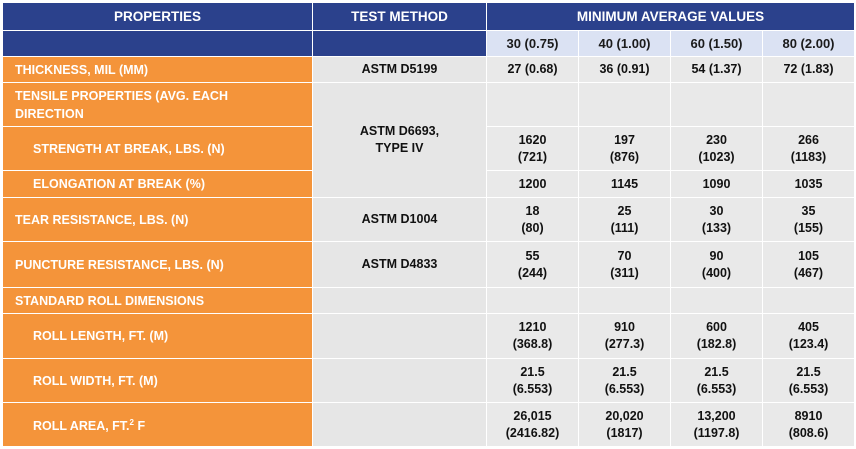  What do you see at coordinates (157, 148) in the screenshot?
I see `property-label: STRENGTH AT BREAK, LBS. (N)` at bounding box center [157, 148].